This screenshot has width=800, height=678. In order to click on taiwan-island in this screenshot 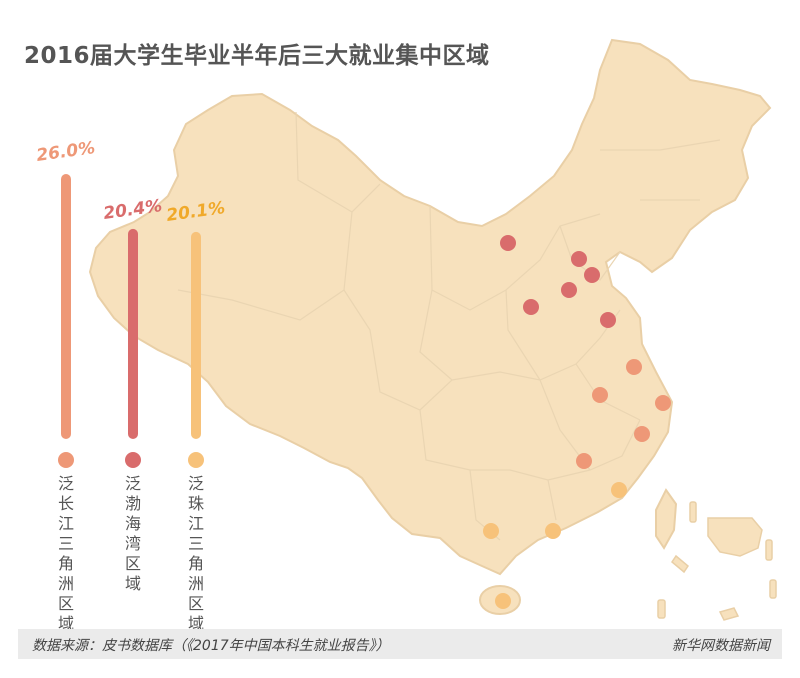, I will do `click(666, 519)`.